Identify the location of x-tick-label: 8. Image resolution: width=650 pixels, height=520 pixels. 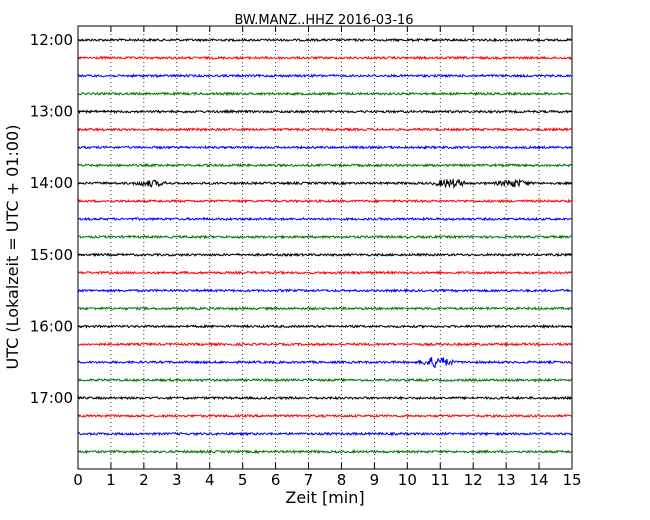
(342, 480).